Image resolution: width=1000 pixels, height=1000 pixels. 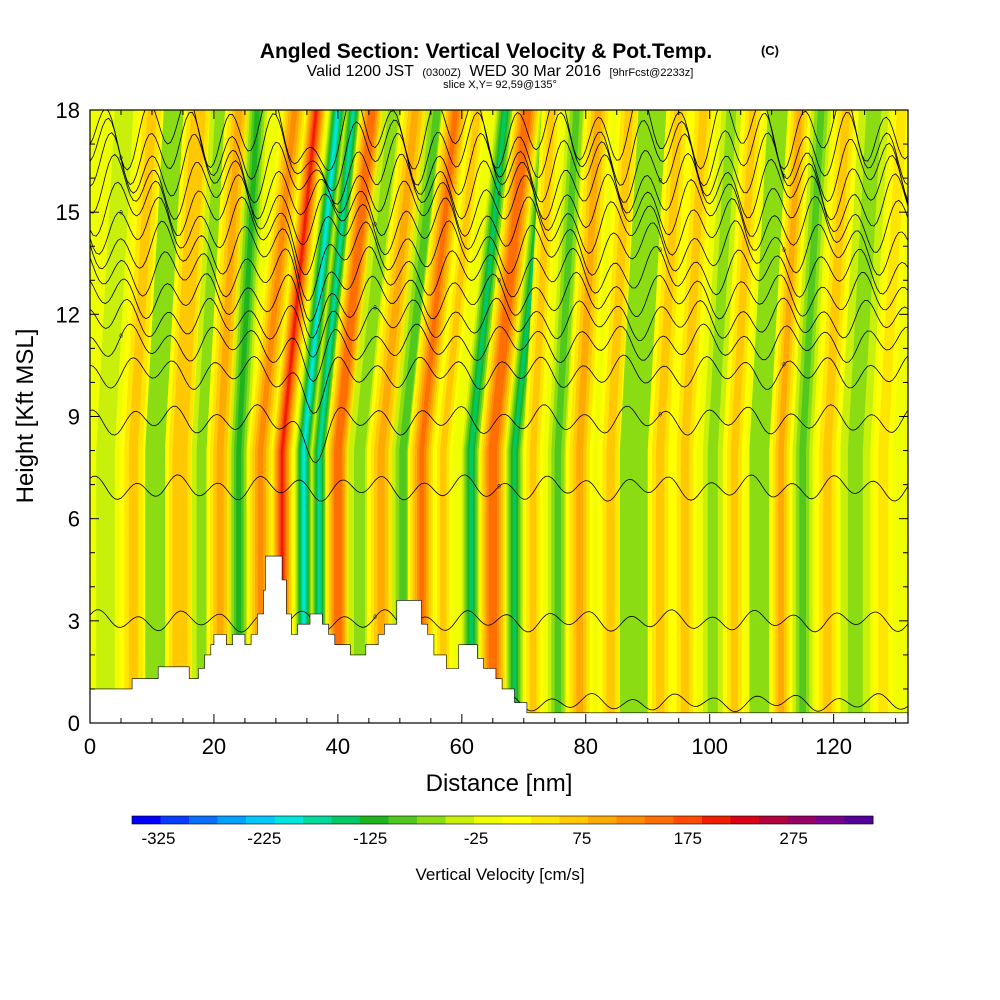 I want to click on y-tick-label: 6, so click(x=74, y=519).